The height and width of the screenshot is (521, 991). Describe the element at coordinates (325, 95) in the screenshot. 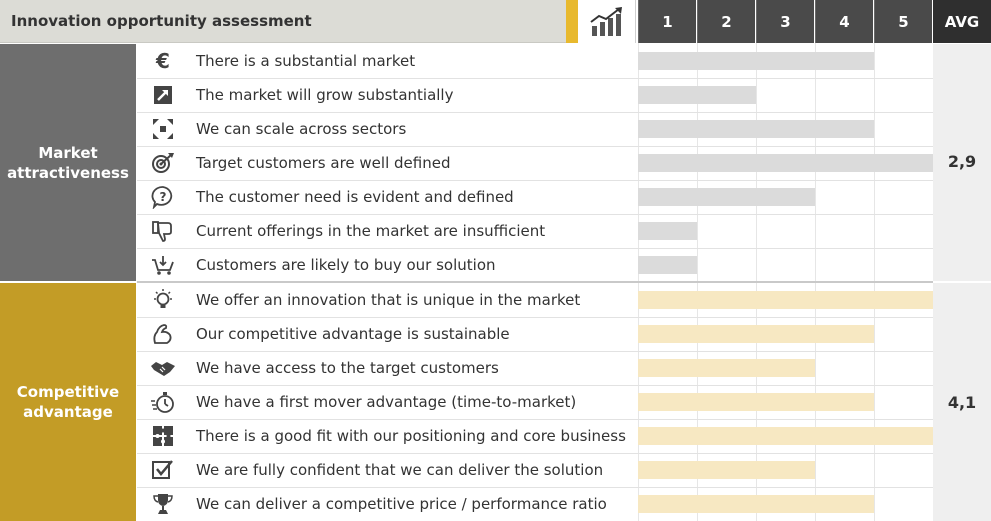

I see `criterion-label: The market will grow substantially` at that location.